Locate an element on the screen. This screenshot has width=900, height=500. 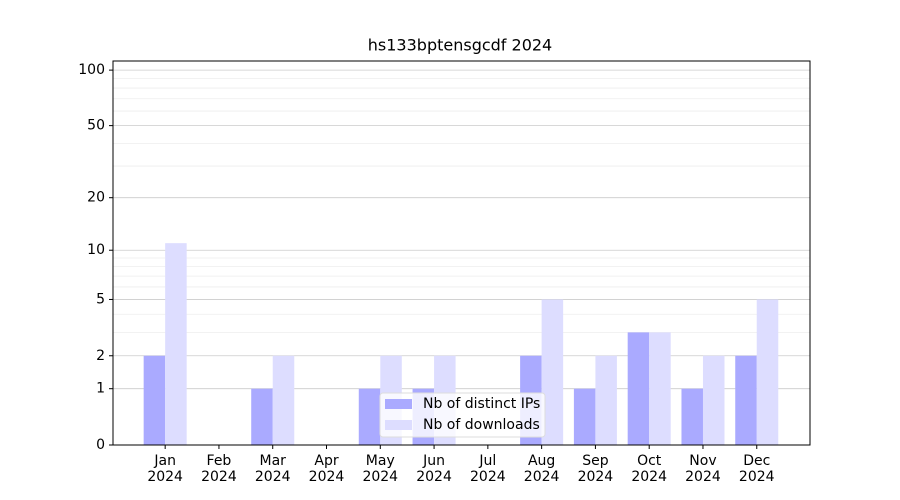
legend: Nb of distinct IPs Nb of downloads is located at coordinates (462, 415).